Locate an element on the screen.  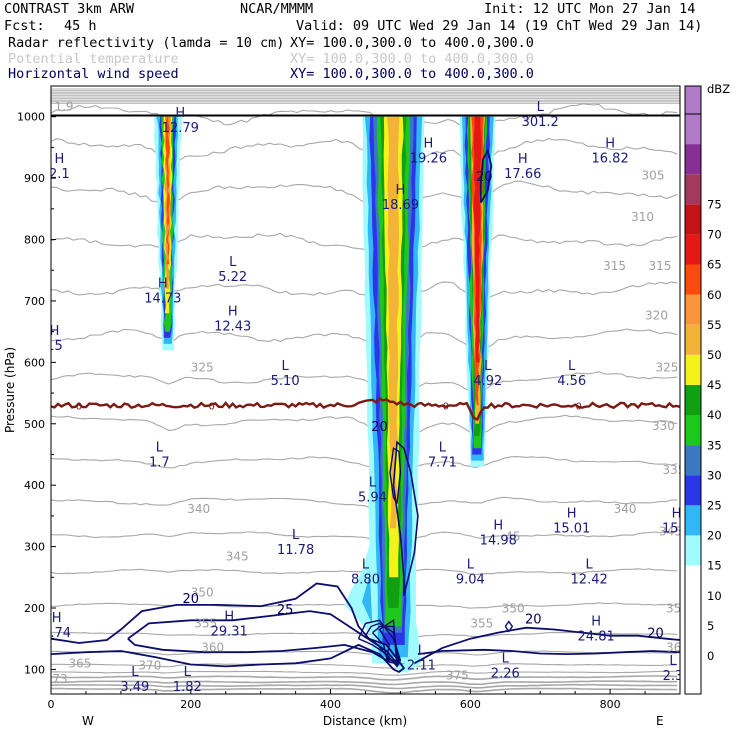
east-label: E is located at coordinates (660, 721).